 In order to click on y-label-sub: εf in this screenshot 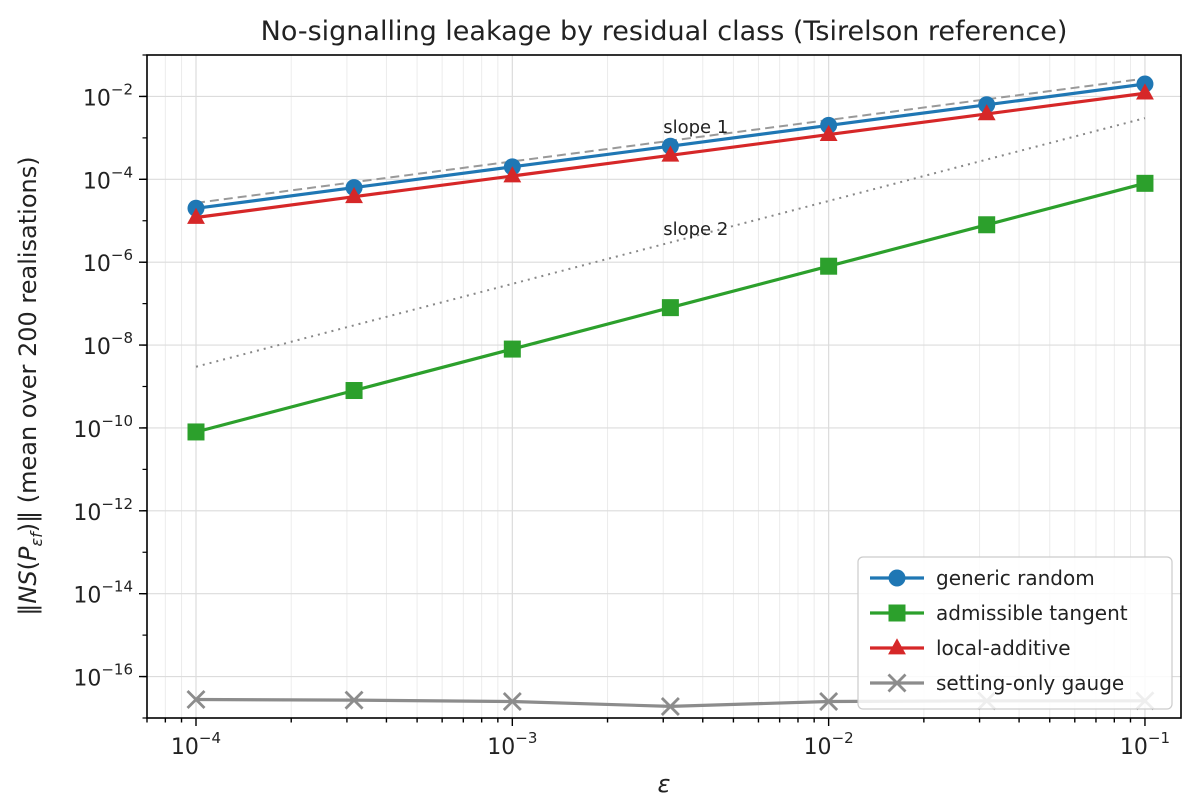, I will do `click(36, 538)`.